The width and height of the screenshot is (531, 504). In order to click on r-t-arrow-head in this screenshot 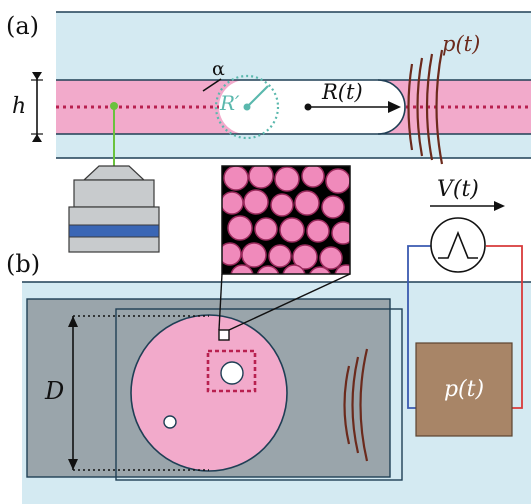, I will do `click(394, 107)`.